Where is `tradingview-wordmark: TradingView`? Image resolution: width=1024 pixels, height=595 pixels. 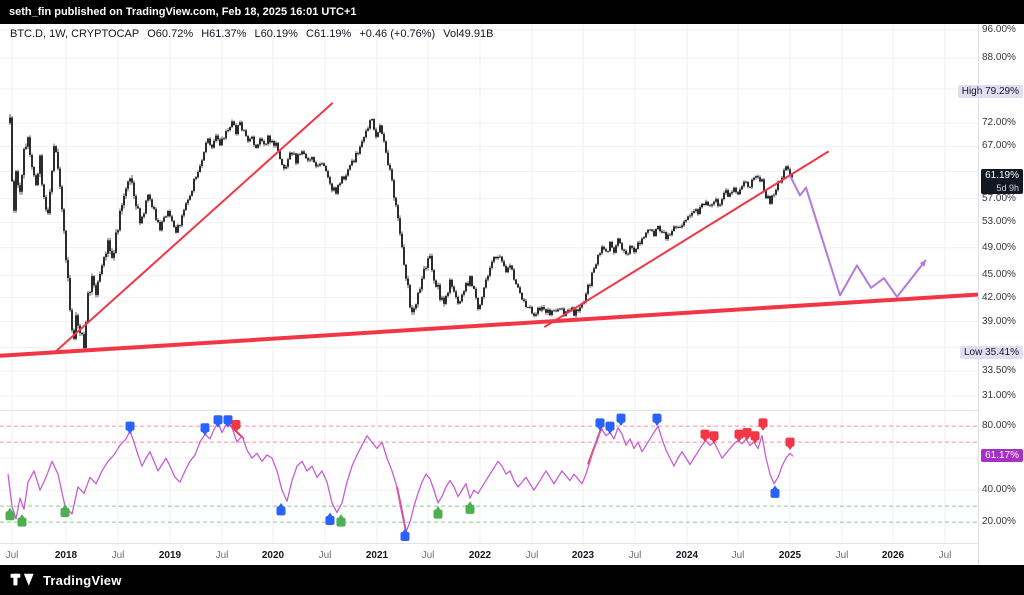 tradingview-wordmark: TradingView is located at coordinates (82, 580).